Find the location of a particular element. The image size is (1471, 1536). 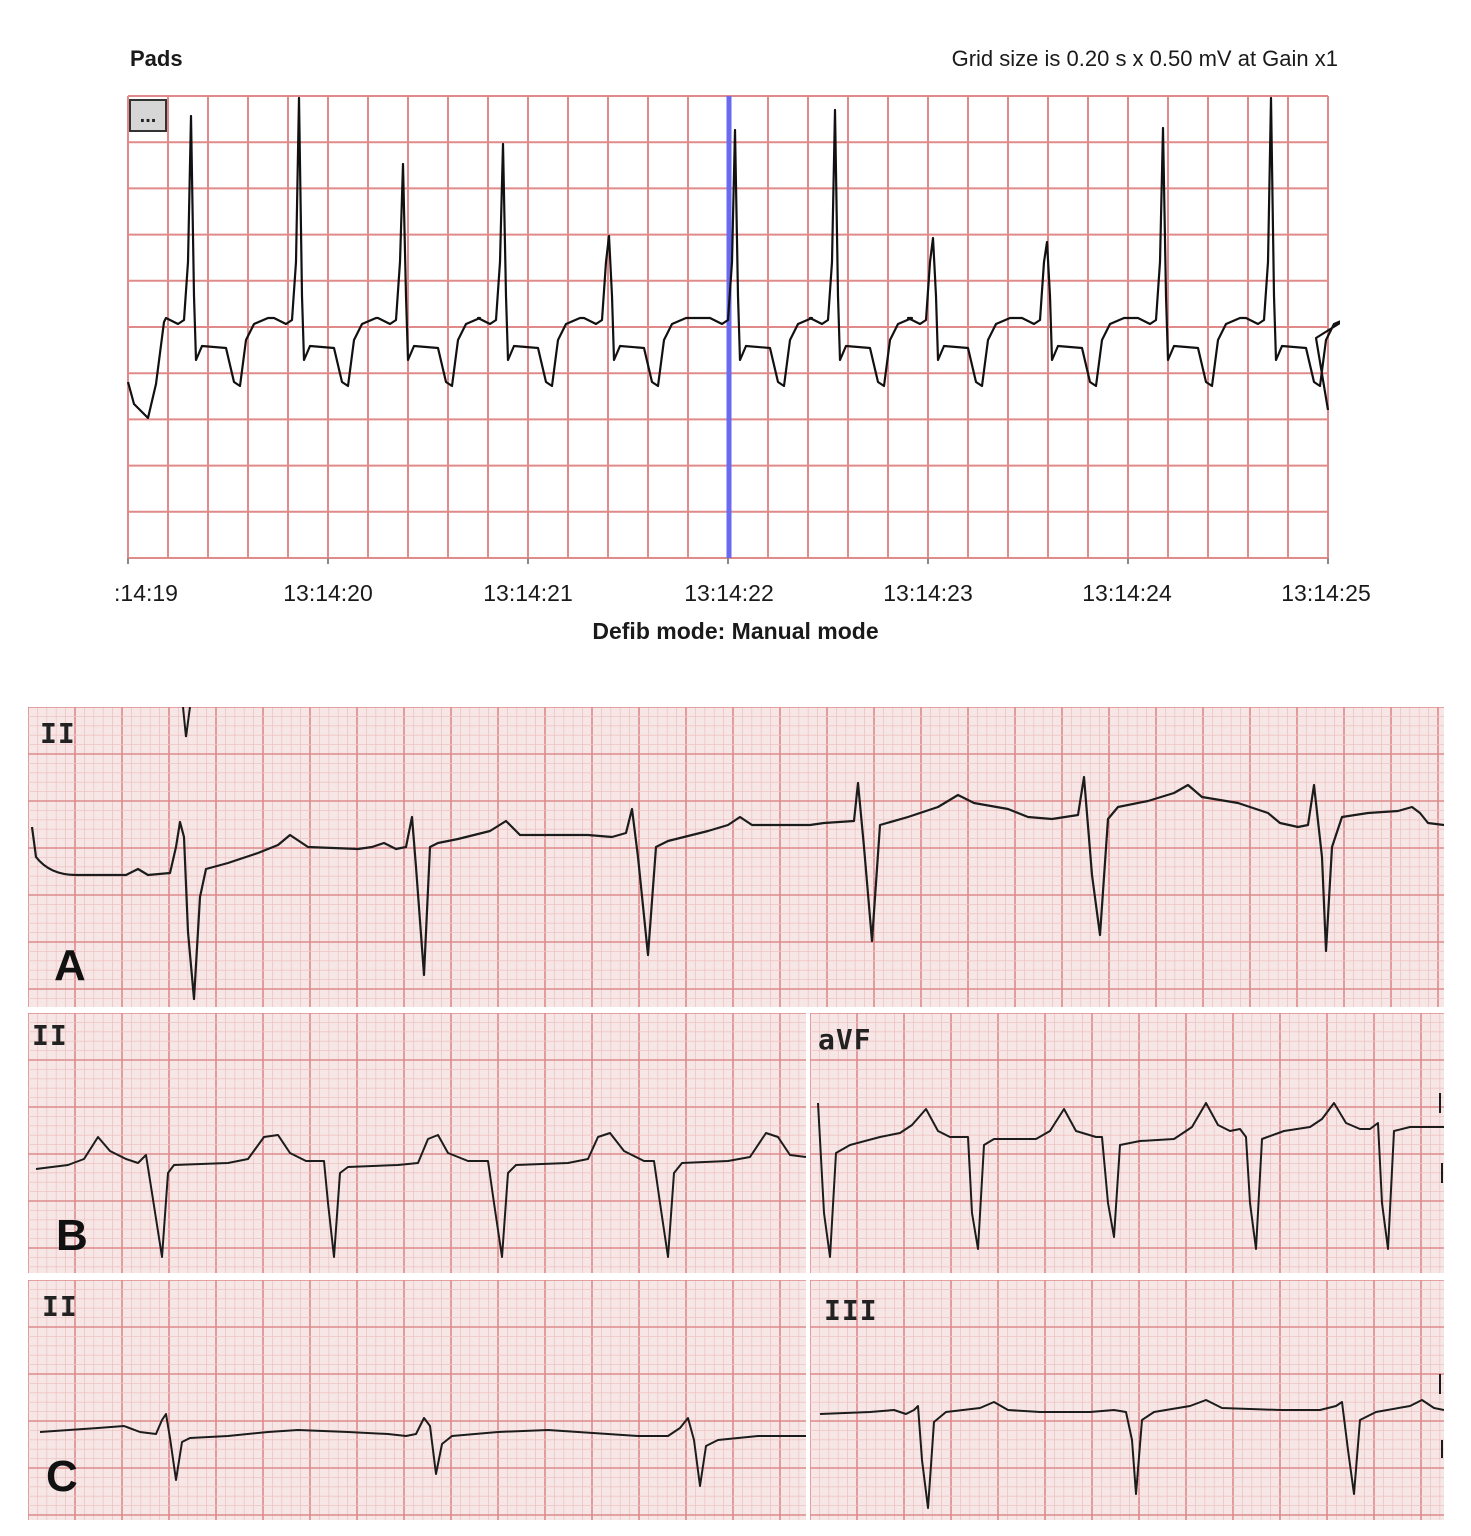

panel-c-trace-lead-ii is located at coordinates (422, 1450).